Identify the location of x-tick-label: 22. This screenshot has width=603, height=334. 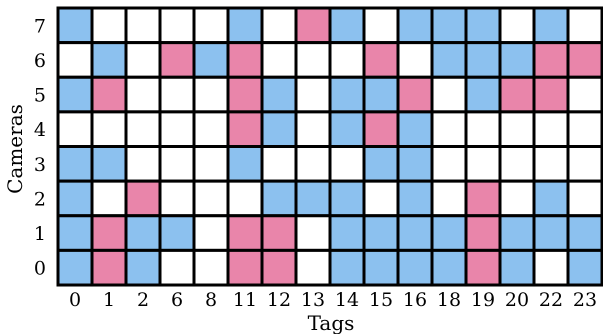
(551, 300).